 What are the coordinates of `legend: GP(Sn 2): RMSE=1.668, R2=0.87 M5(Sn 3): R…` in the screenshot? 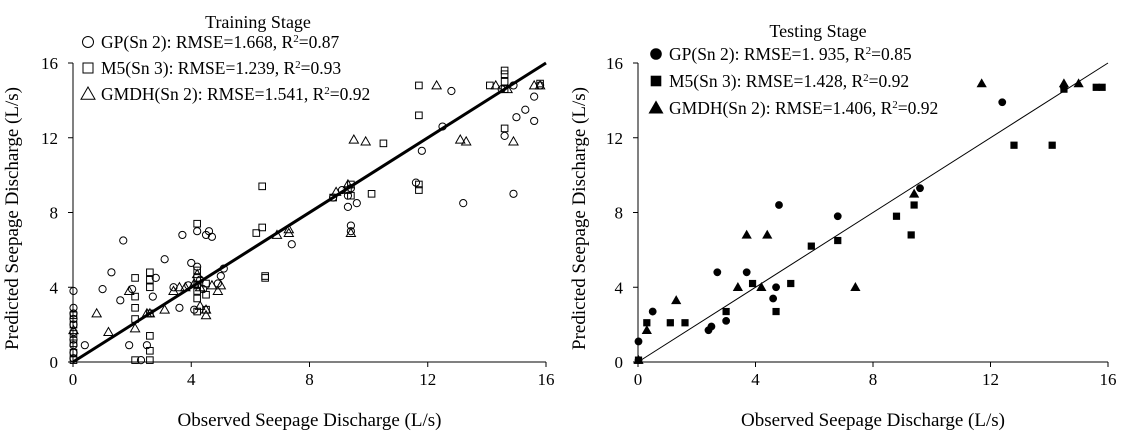 It's located at (225, 68).